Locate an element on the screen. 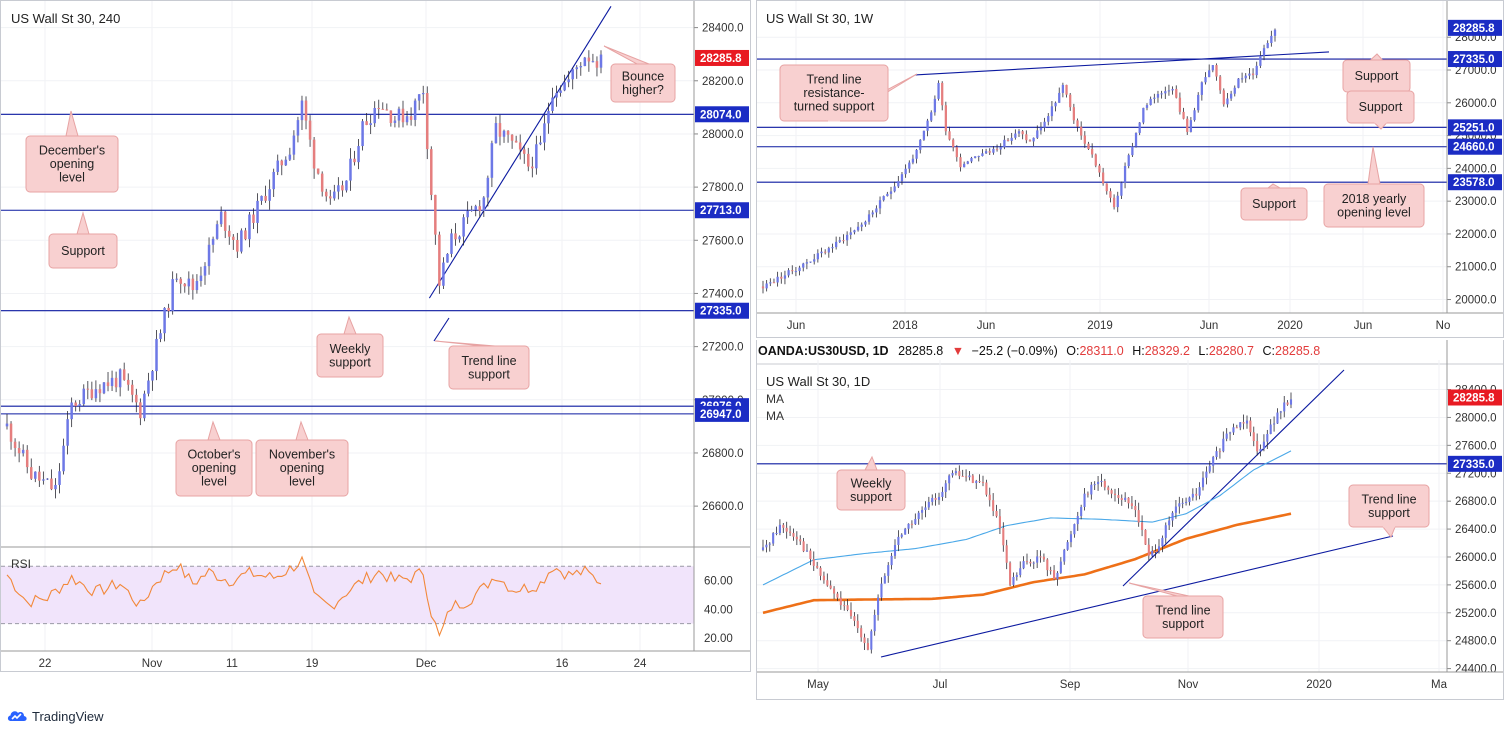 Image resolution: width=1505 pixels, height=732 pixels. tradingview-footer: TradingView is located at coordinates (55, 716).